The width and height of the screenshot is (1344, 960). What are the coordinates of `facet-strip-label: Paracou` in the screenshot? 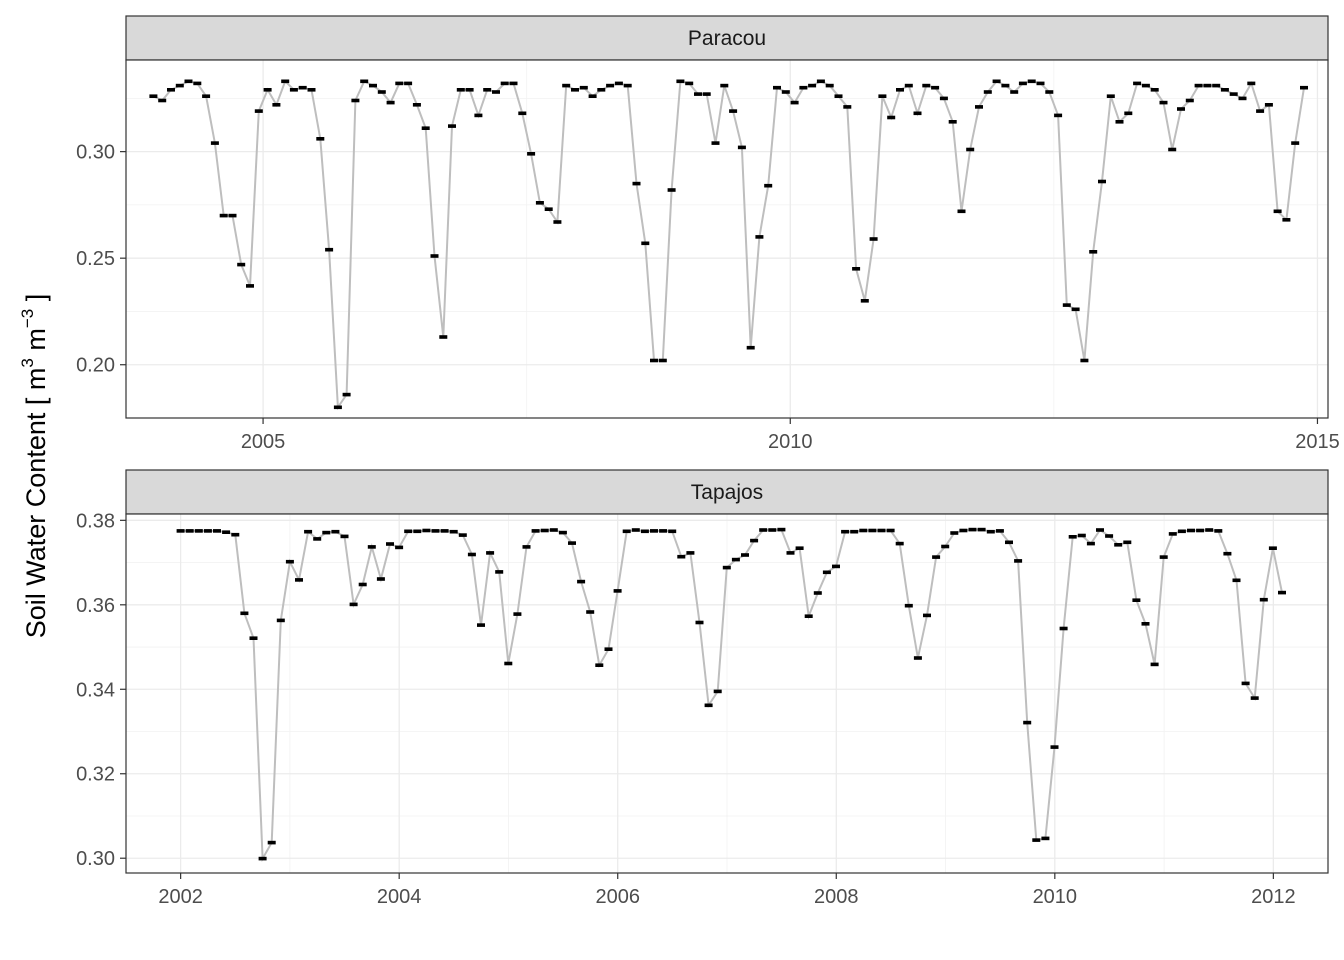 It's located at (727, 38).